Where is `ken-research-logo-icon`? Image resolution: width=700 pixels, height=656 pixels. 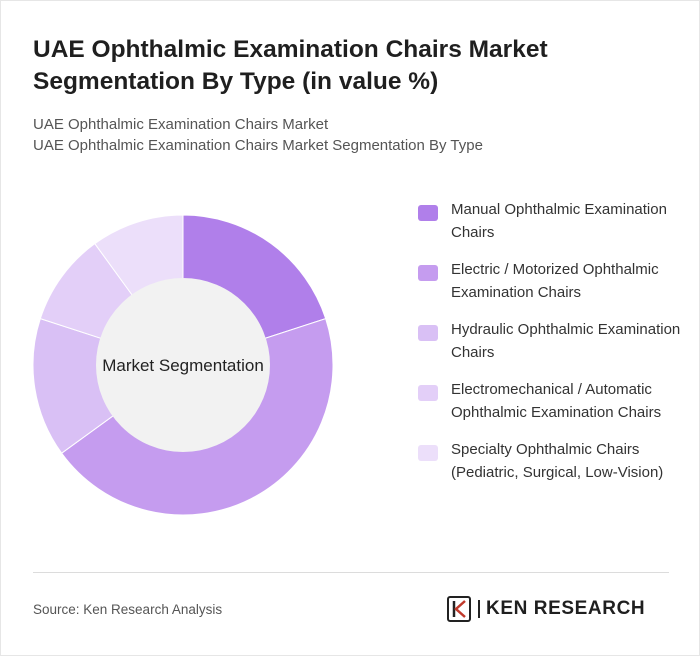 ken-research-logo-icon is located at coordinates (459, 609).